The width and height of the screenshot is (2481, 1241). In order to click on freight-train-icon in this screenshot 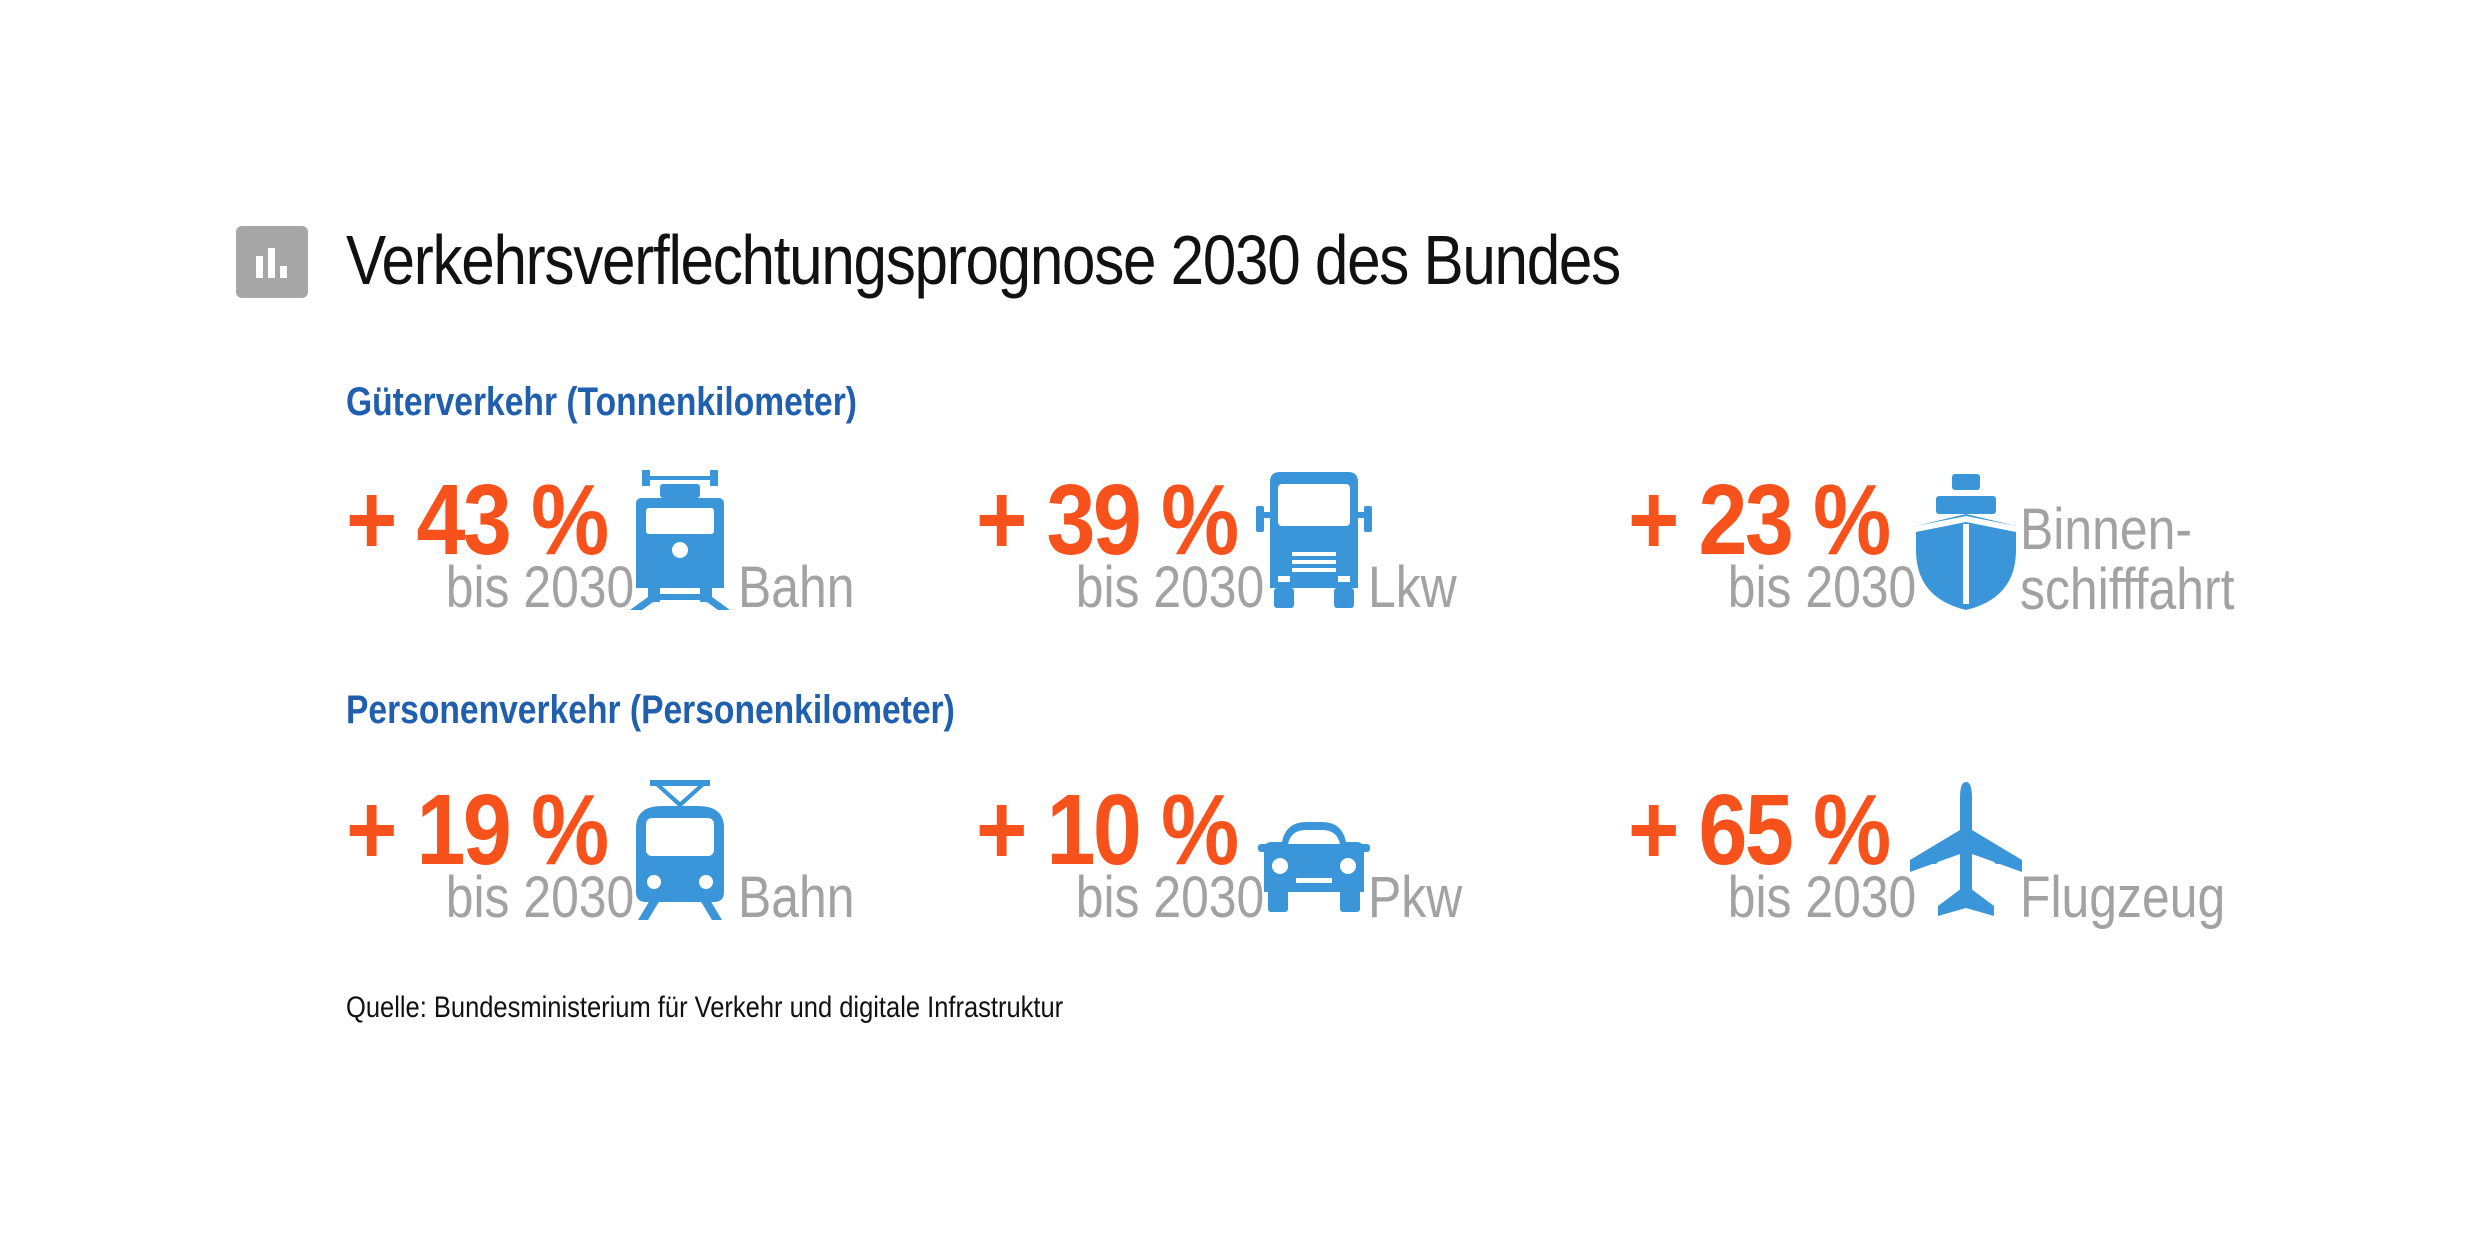, I will do `click(680, 540)`.